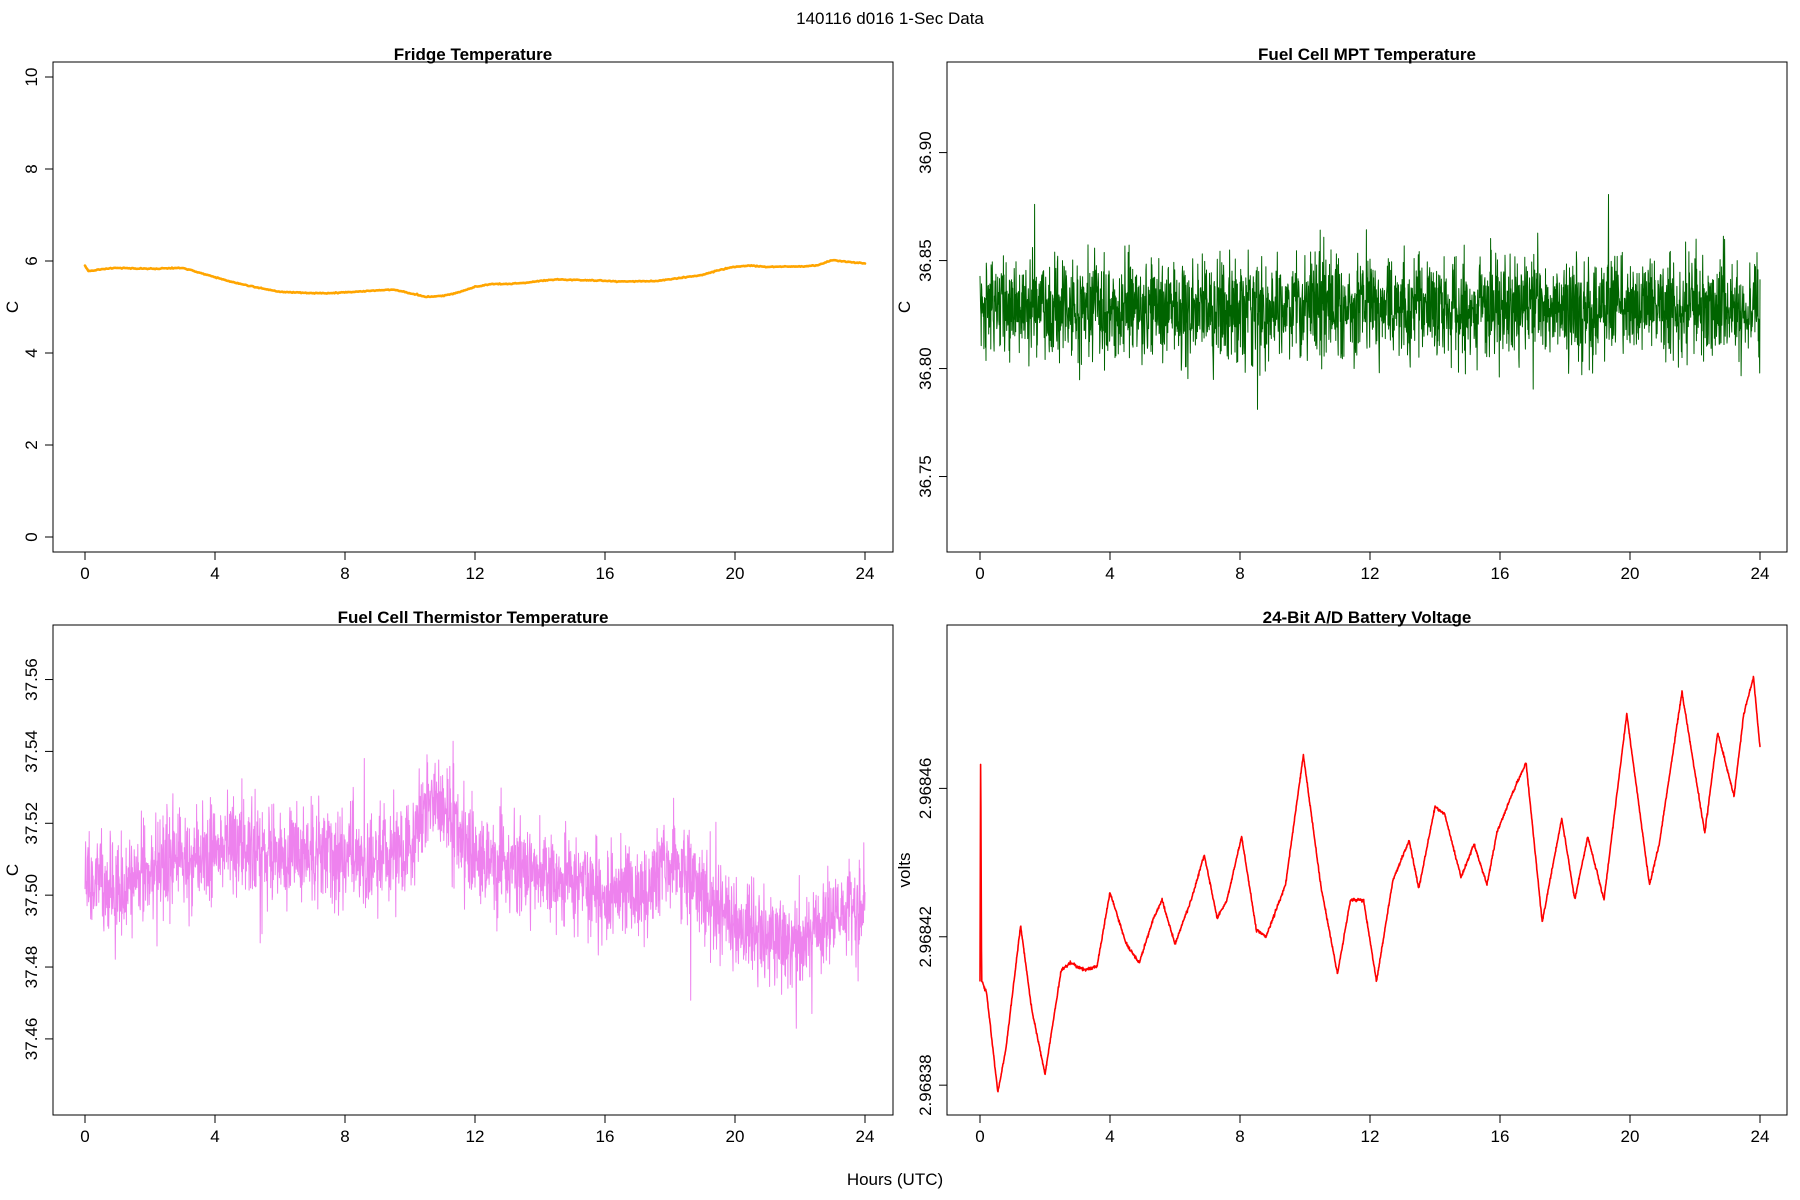  What do you see at coordinates (38, 305) in the screenshot?
I see `y-axis: 0 2 4 6 8 10` at bounding box center [38, 305].